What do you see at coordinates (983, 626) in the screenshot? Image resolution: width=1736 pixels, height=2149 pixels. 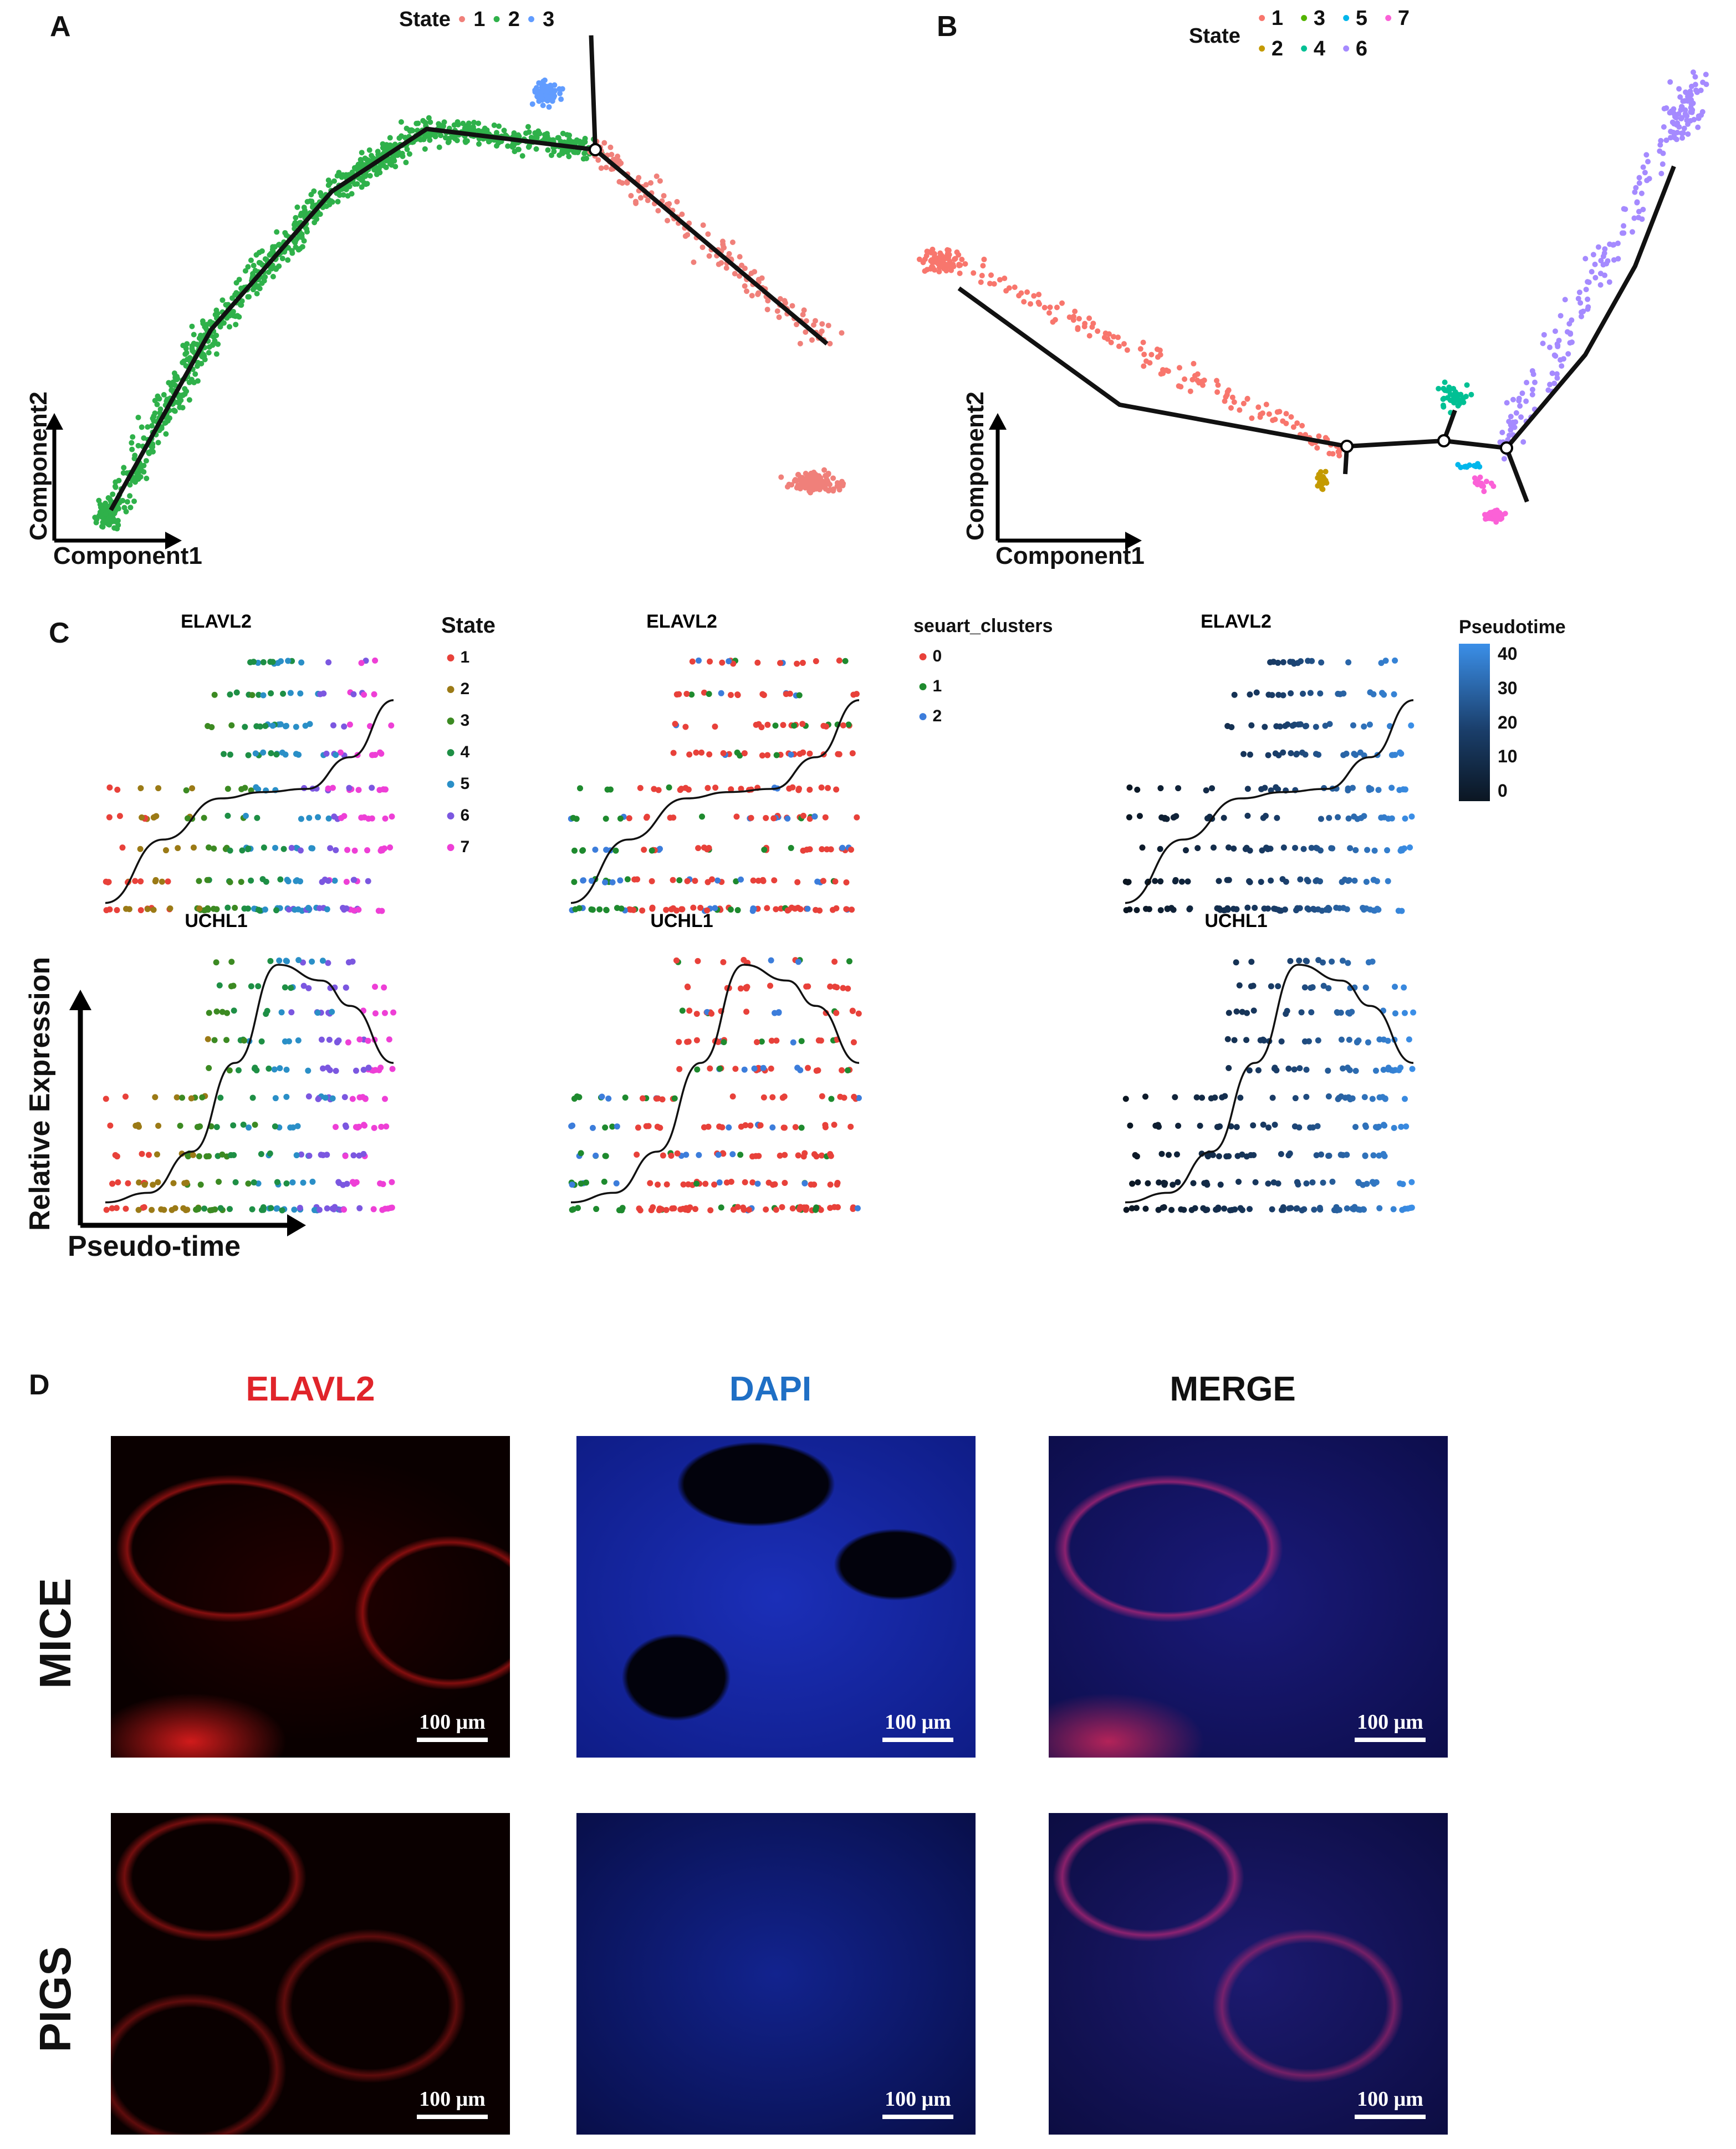 I see `cluster-legend-title: seuart_clusters` at bounding box center [983, 626].